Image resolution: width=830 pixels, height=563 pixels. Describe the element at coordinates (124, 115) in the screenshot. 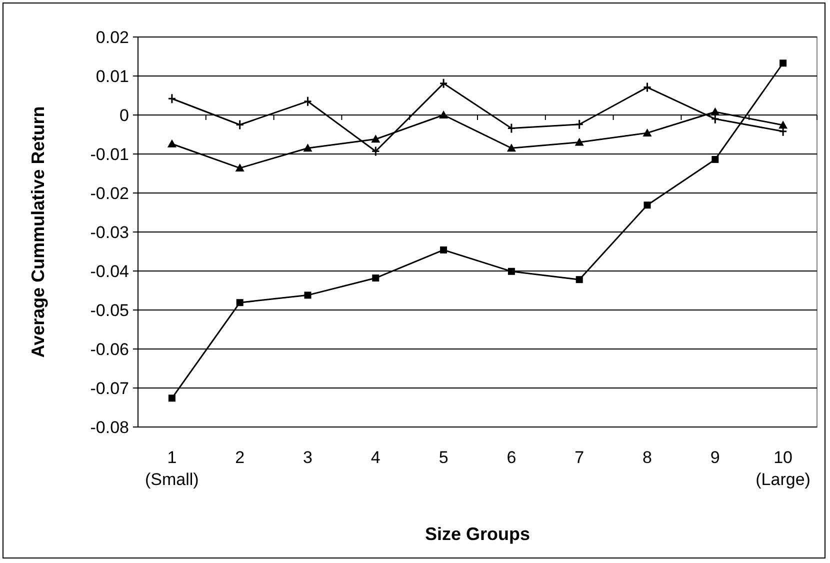

I see `y-tick-label: 0` at that location.